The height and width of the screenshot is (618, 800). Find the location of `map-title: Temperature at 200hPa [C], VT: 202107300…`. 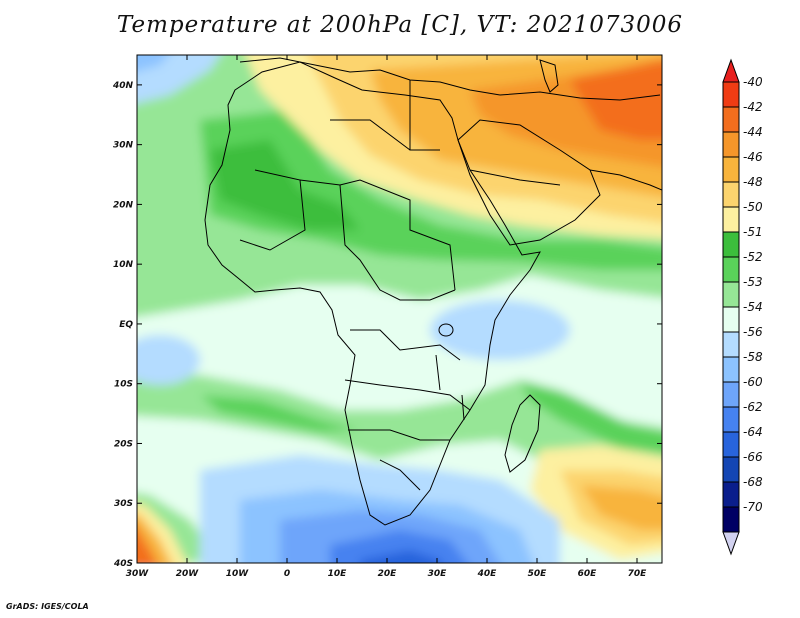

map-title: Temperature at 200hPa [C], VT: 202107300… is located at coordinates (400, 25).